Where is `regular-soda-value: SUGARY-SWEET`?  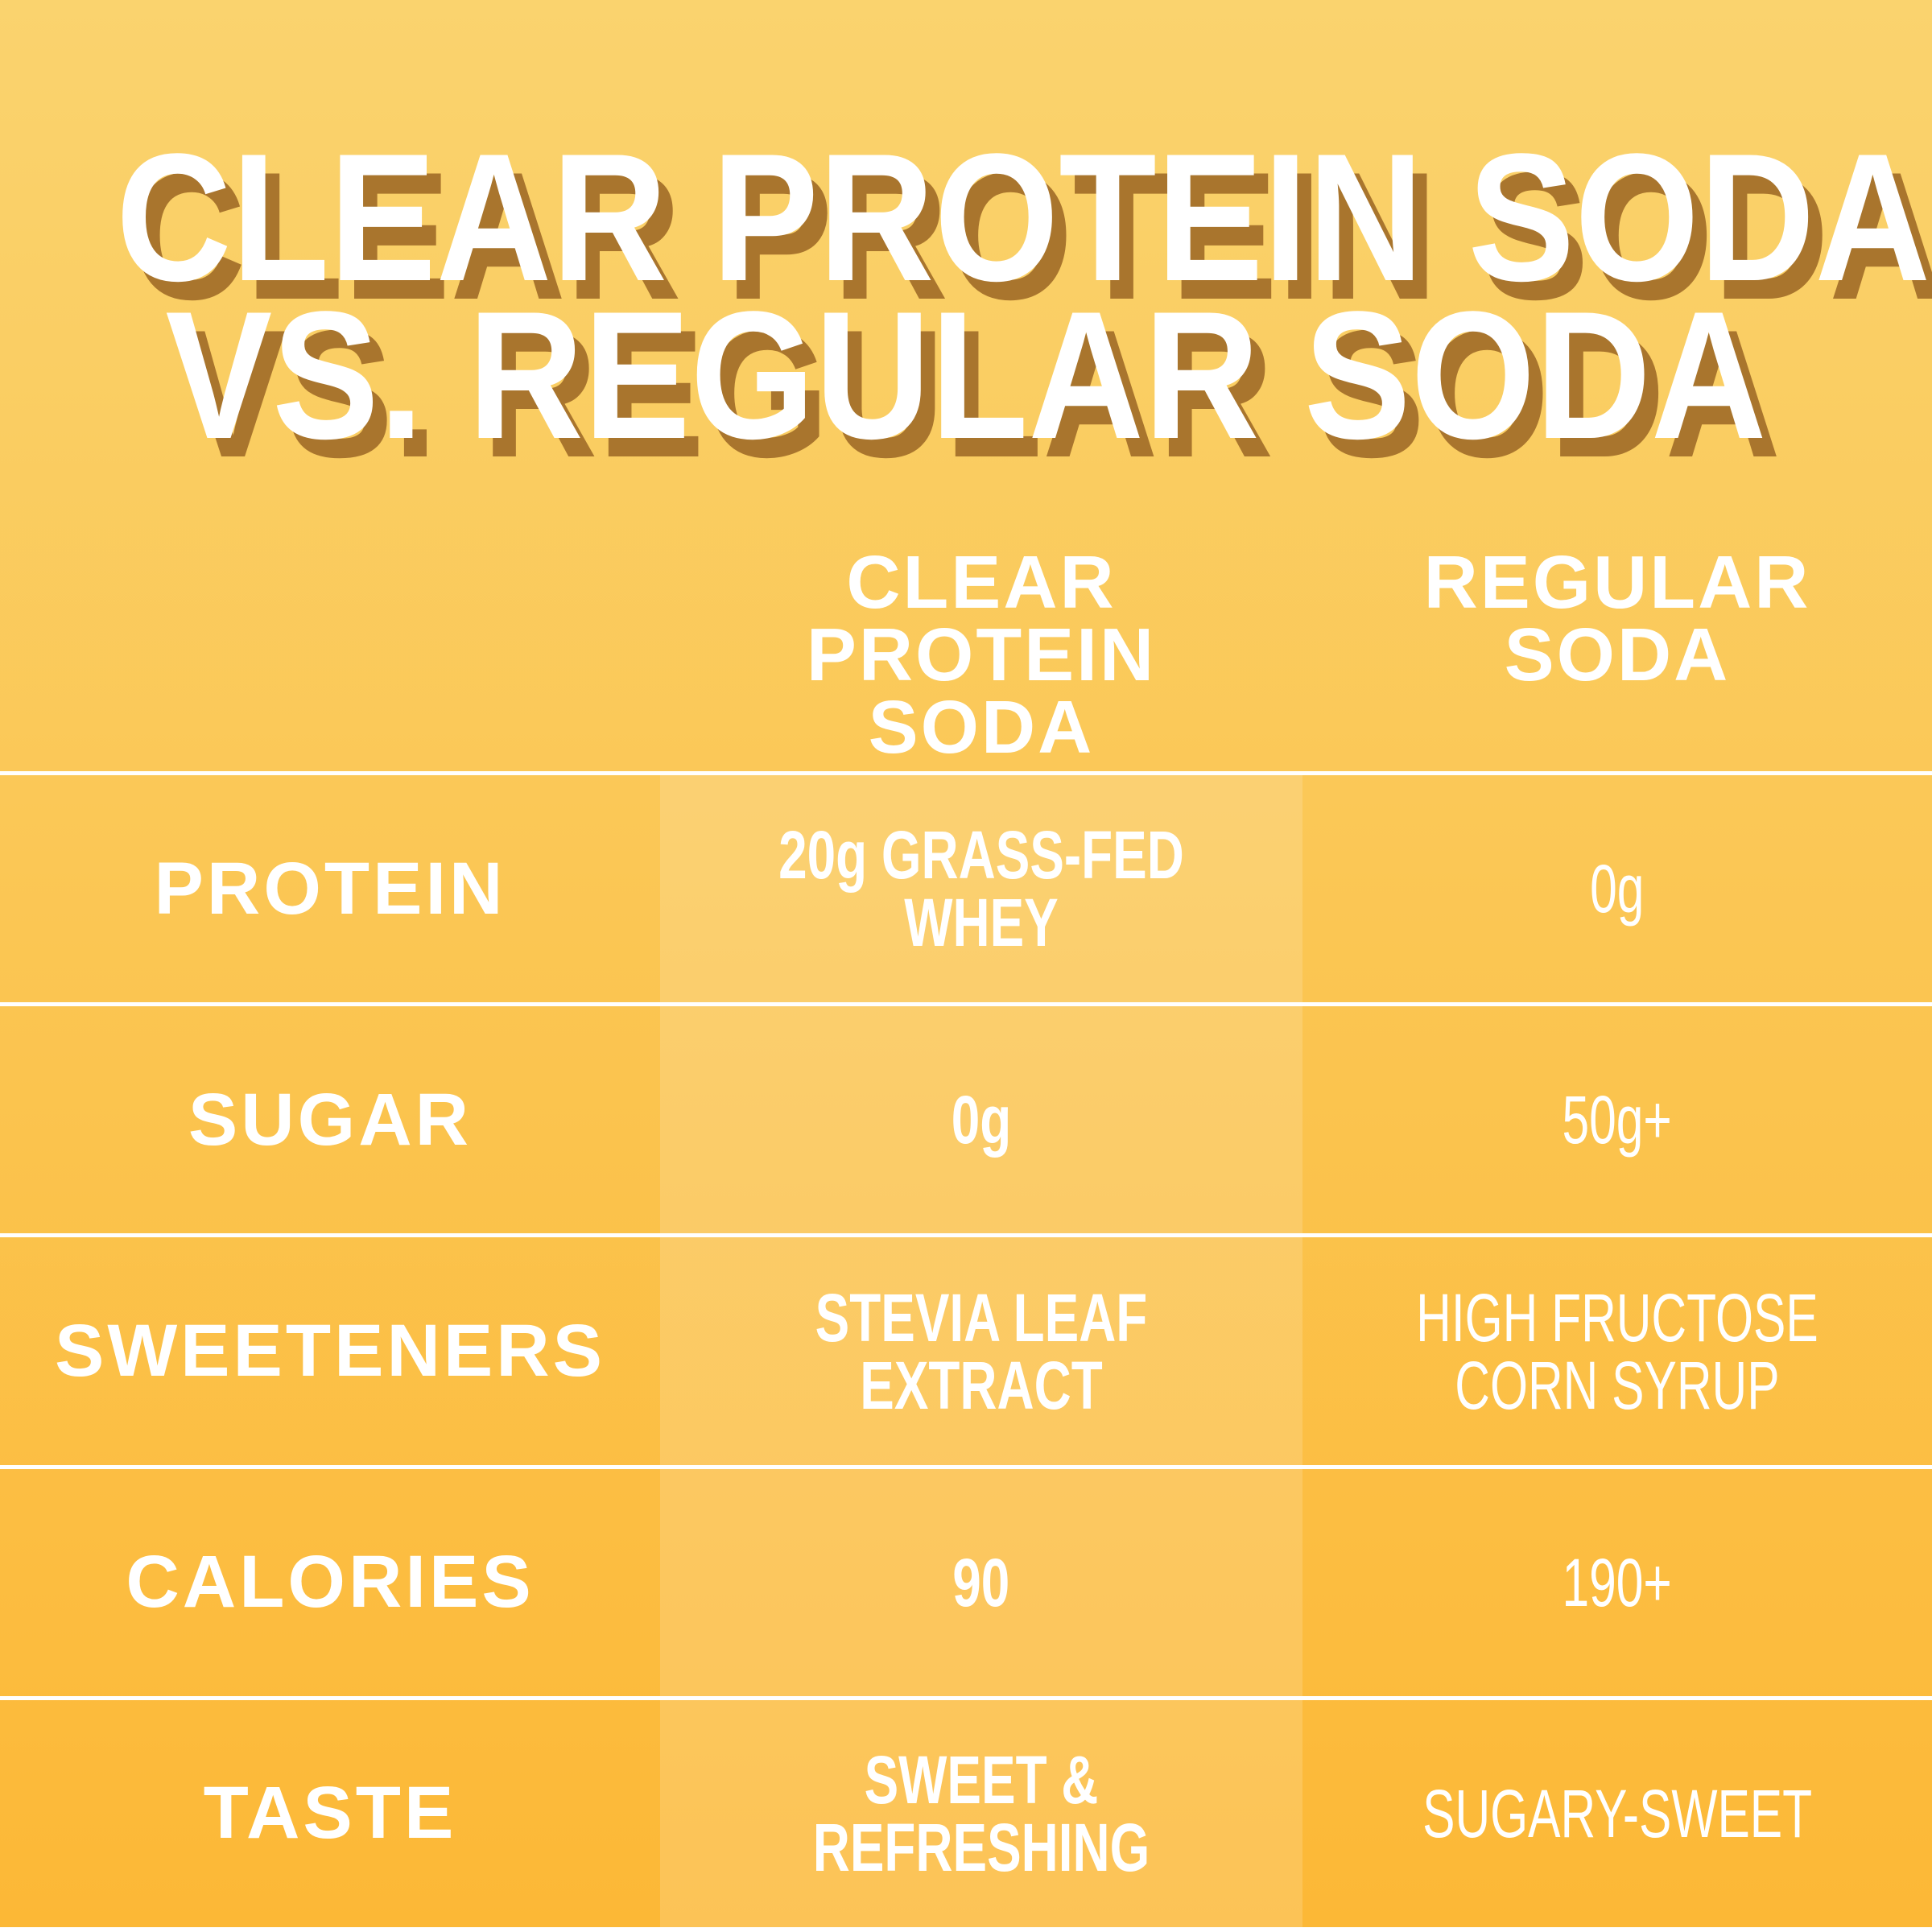 regular-soda-value: SUGARY-SWEET is located at coordinates (1617, 1813).